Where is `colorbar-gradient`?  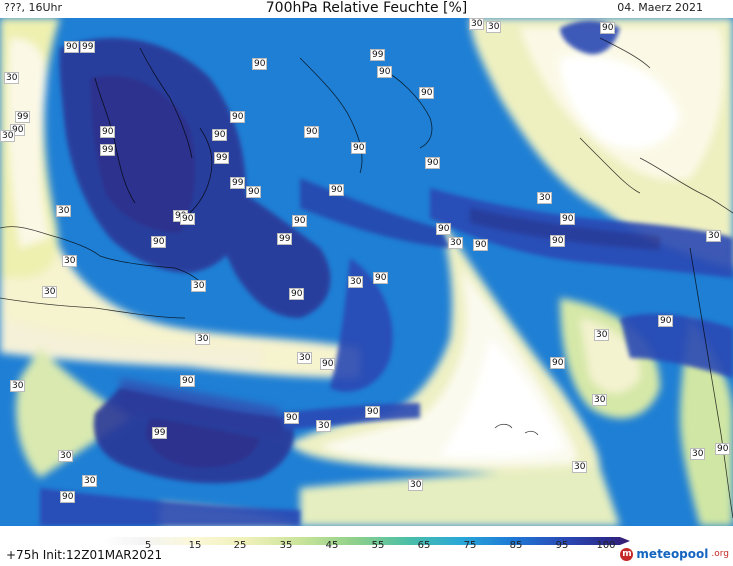
colorbar-gradient is located at coordinates (365, 541).